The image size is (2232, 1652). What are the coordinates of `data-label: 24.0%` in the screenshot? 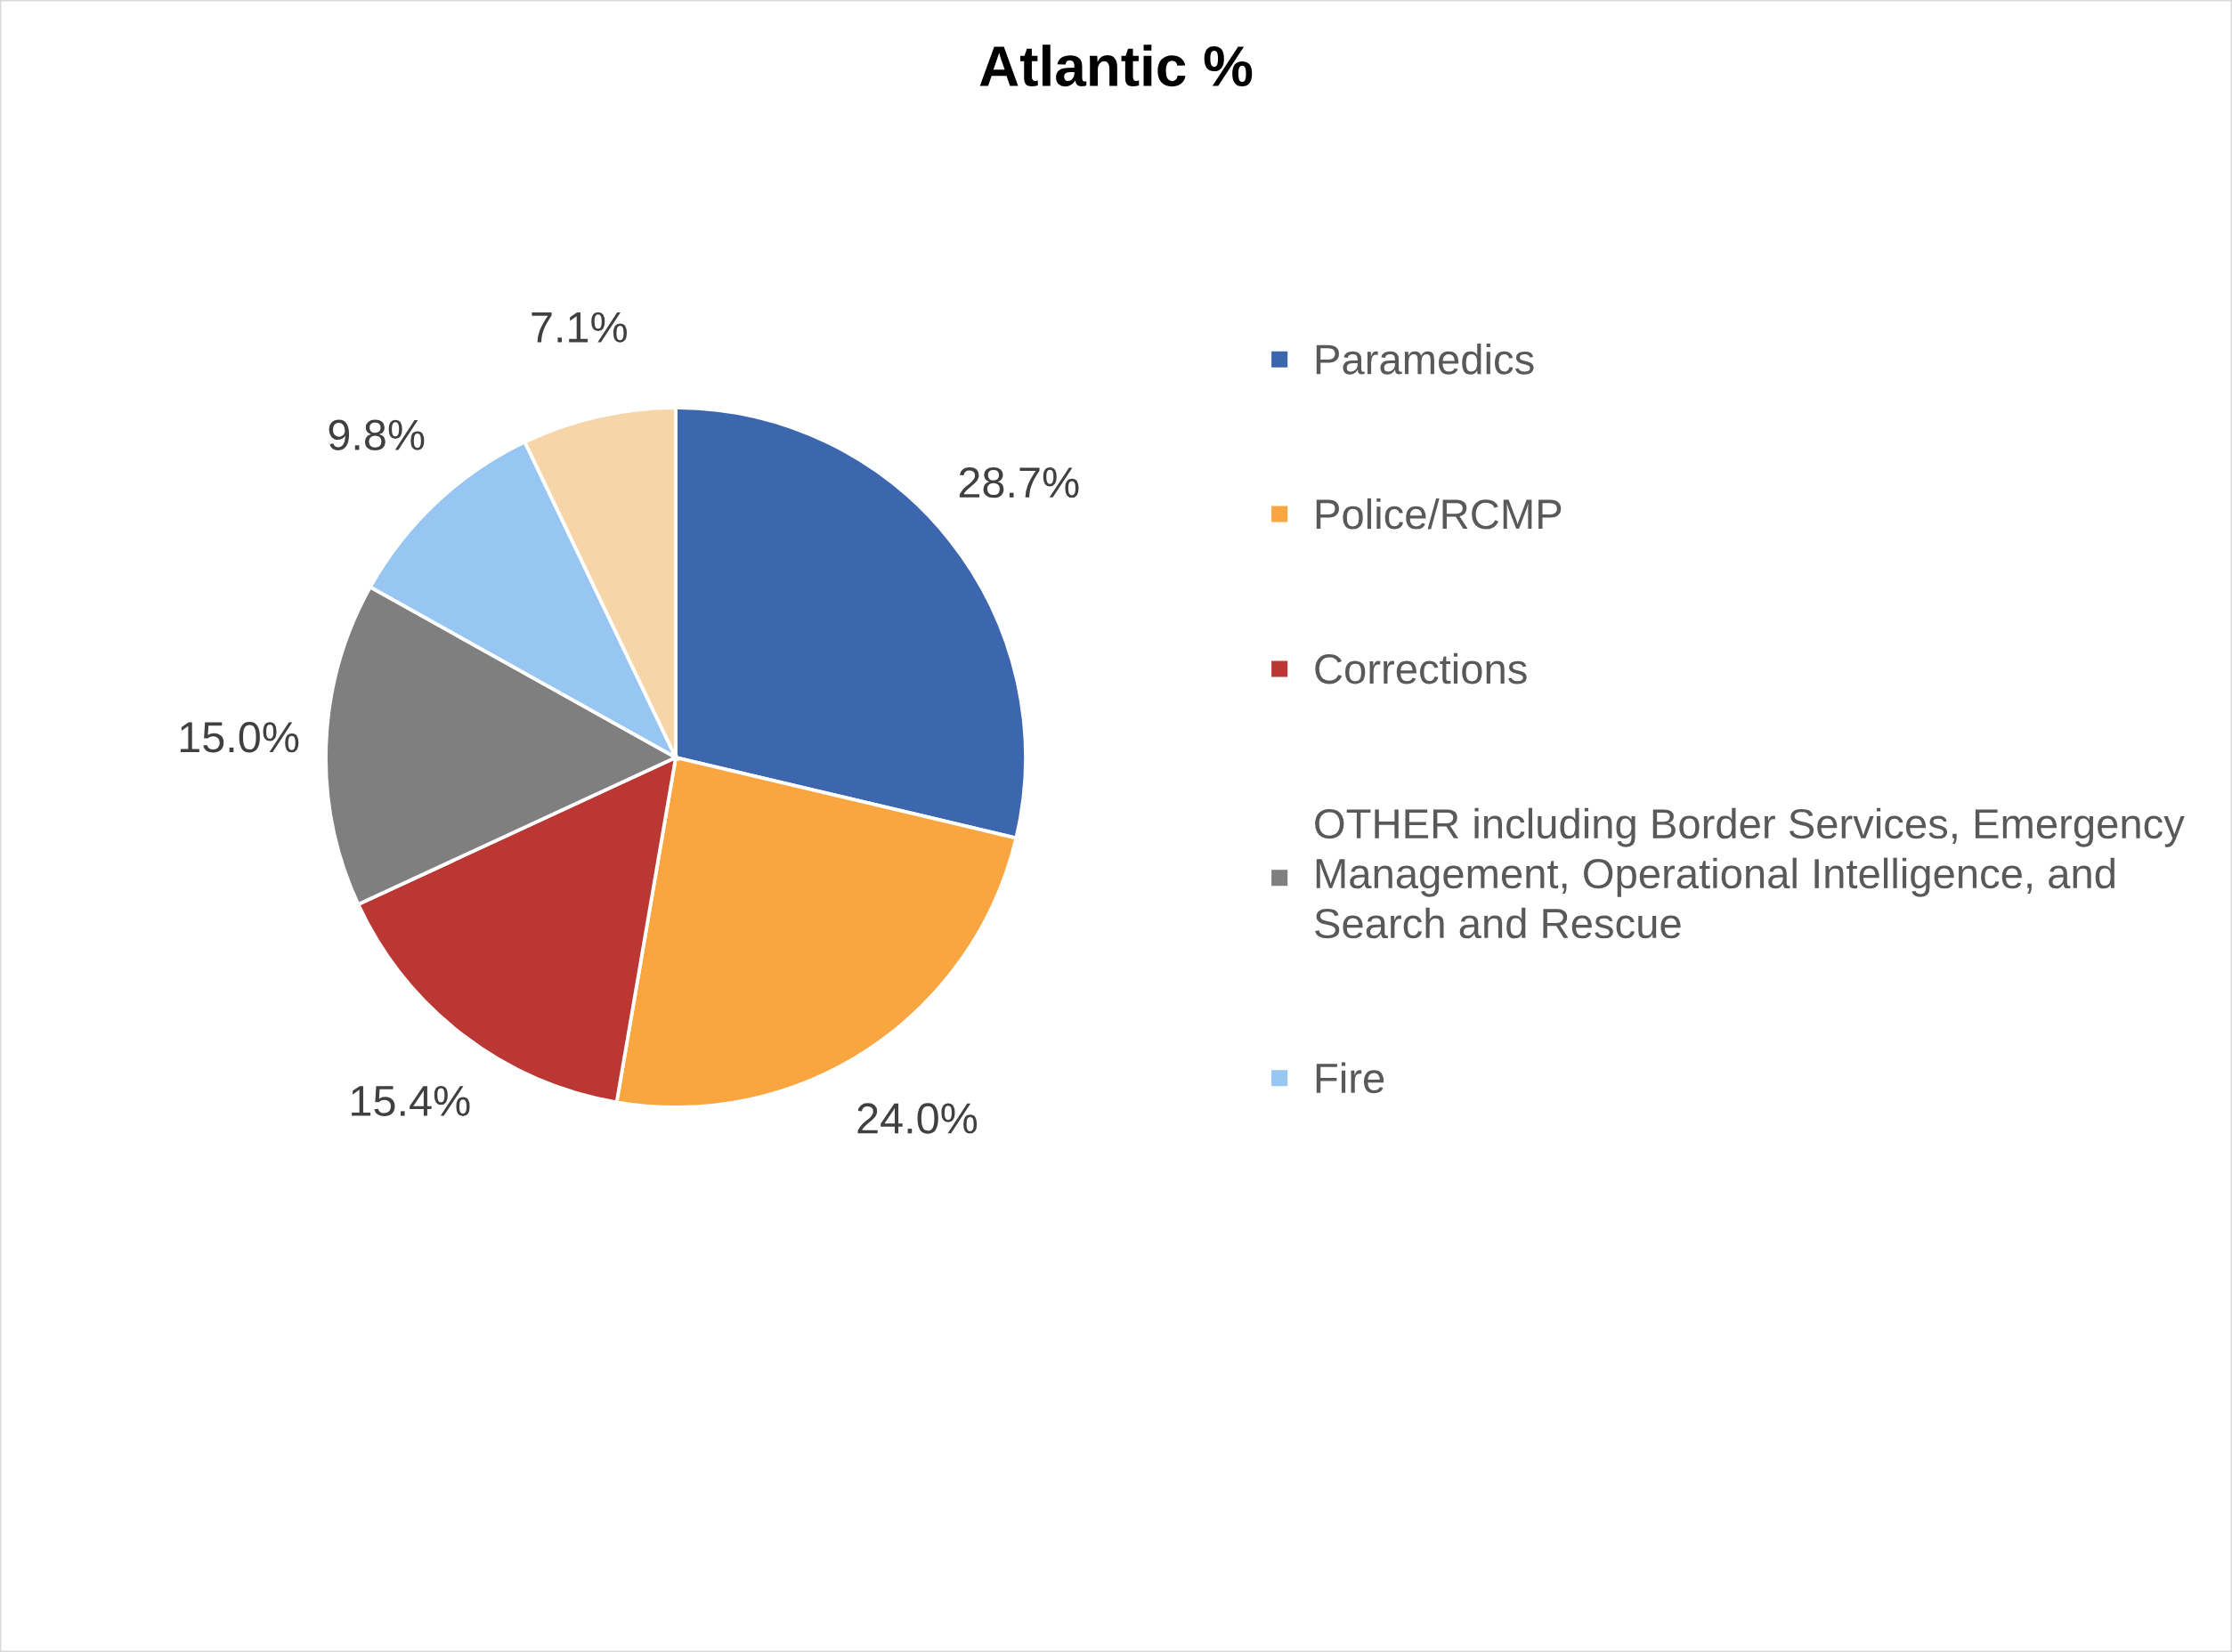 It's located at (917, 1118).